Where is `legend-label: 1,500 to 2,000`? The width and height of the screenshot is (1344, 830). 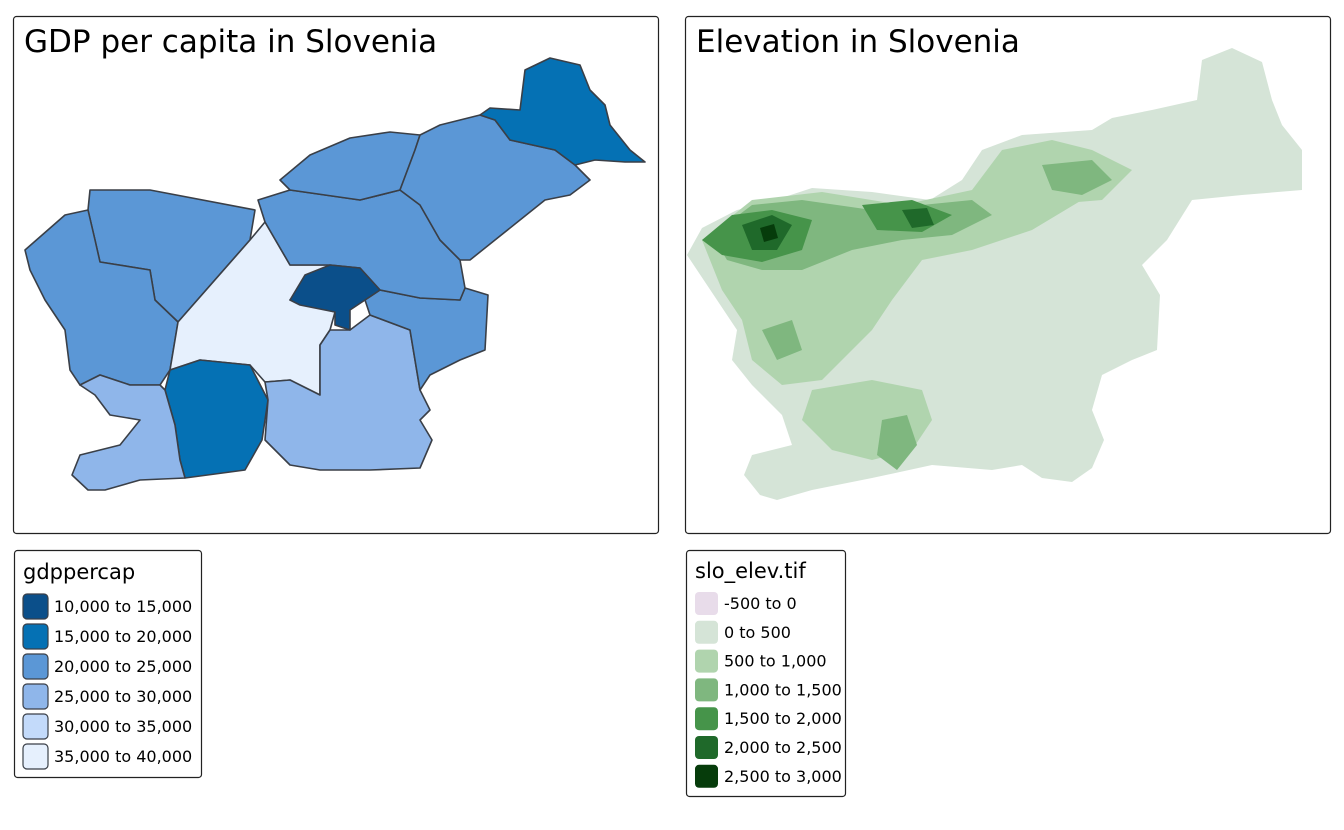
legend-label: 1,500 to 2,000 is located at coordinates (783, 718).